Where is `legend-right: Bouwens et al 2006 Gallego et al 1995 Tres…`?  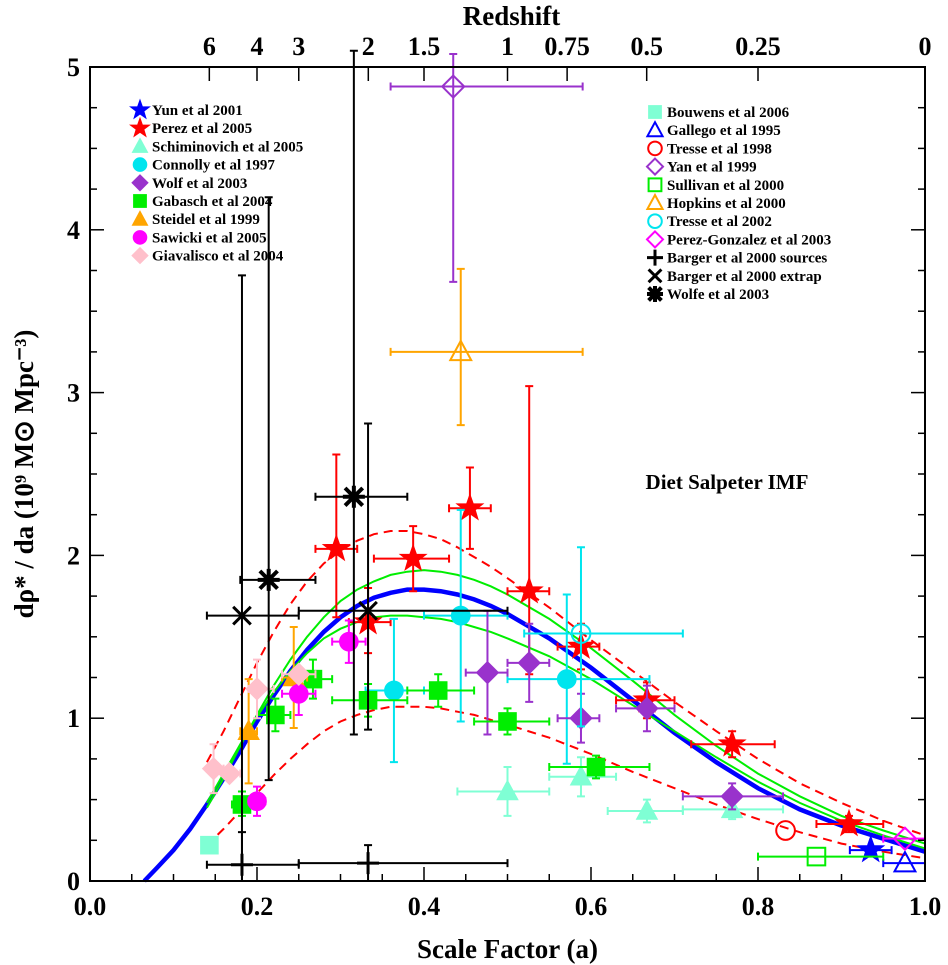
legend-right: Bouwens et al 2006 Gallego et al 1995 Tres… is located at coordinates (738, 204).